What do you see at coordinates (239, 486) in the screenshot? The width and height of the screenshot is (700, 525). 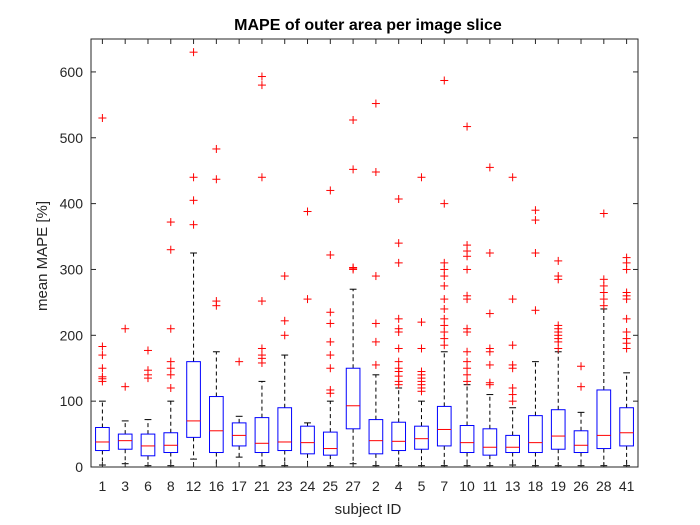 I see `x-tick-label: 17` at bounding box center [239, 486].